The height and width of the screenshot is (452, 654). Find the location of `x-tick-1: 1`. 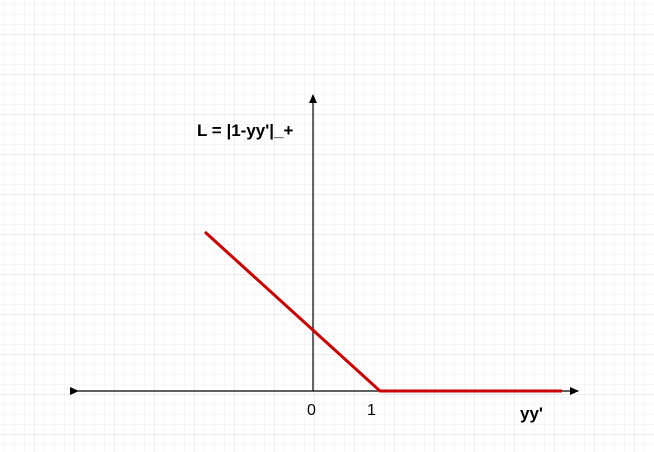

x-tick-1: 1 is located at coordinates (371, 410).